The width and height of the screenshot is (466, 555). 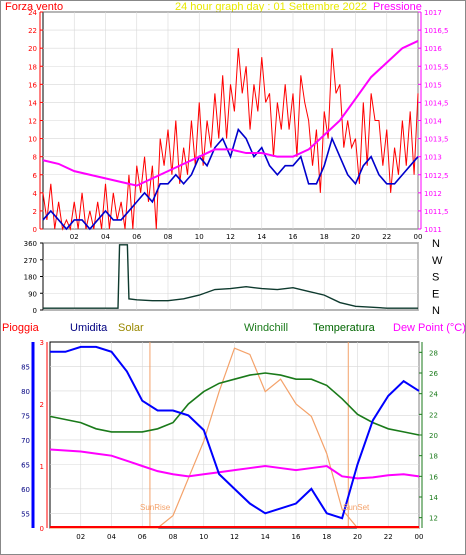 I want to click on pressure-right-tick-label: 1013,5, so click(x=436, y=140).